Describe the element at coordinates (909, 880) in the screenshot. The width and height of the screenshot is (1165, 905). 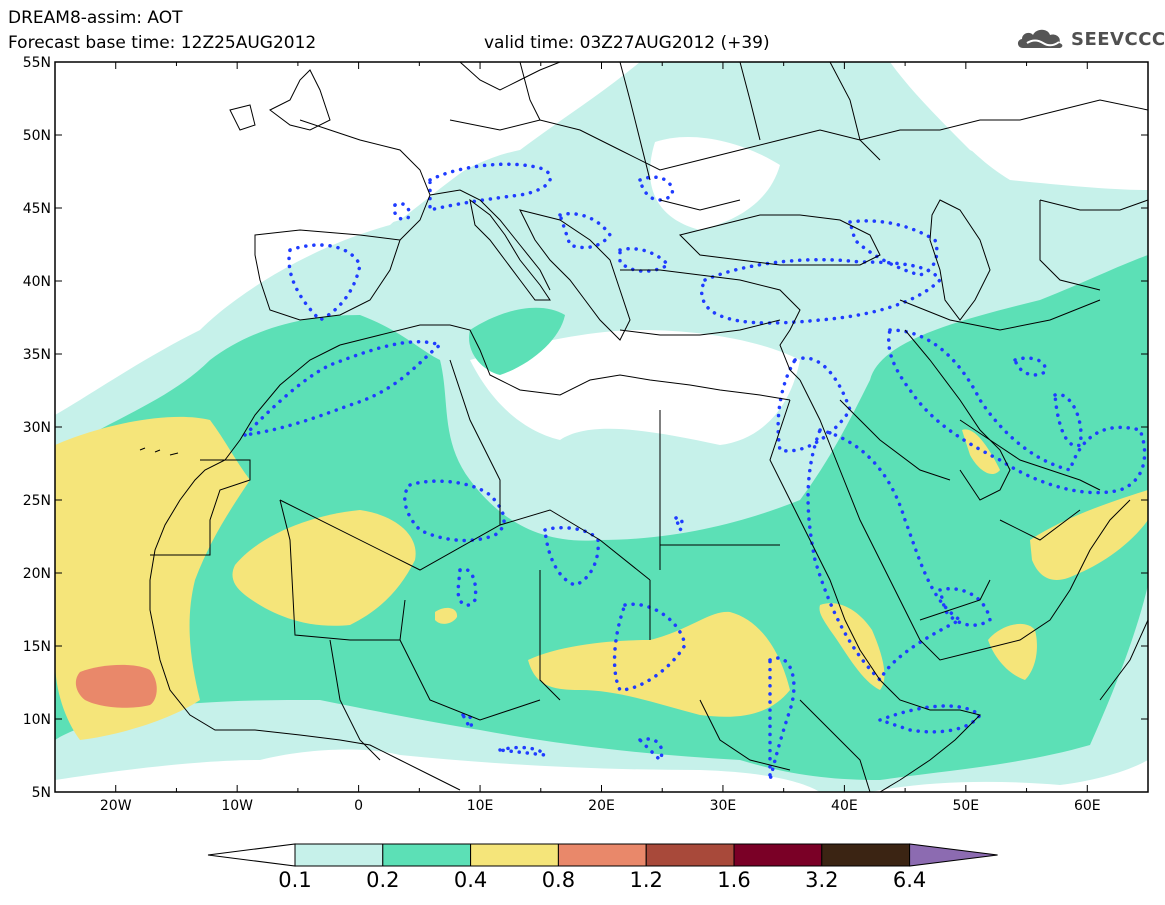
I see `legend-label: 6.4` at that location.